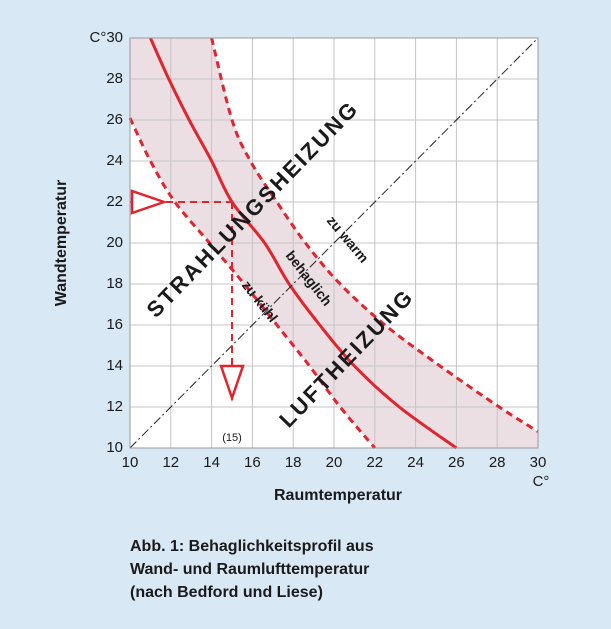 The height and width of the screenshot is (629, 611). Describe the element at coordinates (252, 546) in the screenshot. I see `caption-line: Abb. 1: Behaglichkeitsprofil aus` at that location.